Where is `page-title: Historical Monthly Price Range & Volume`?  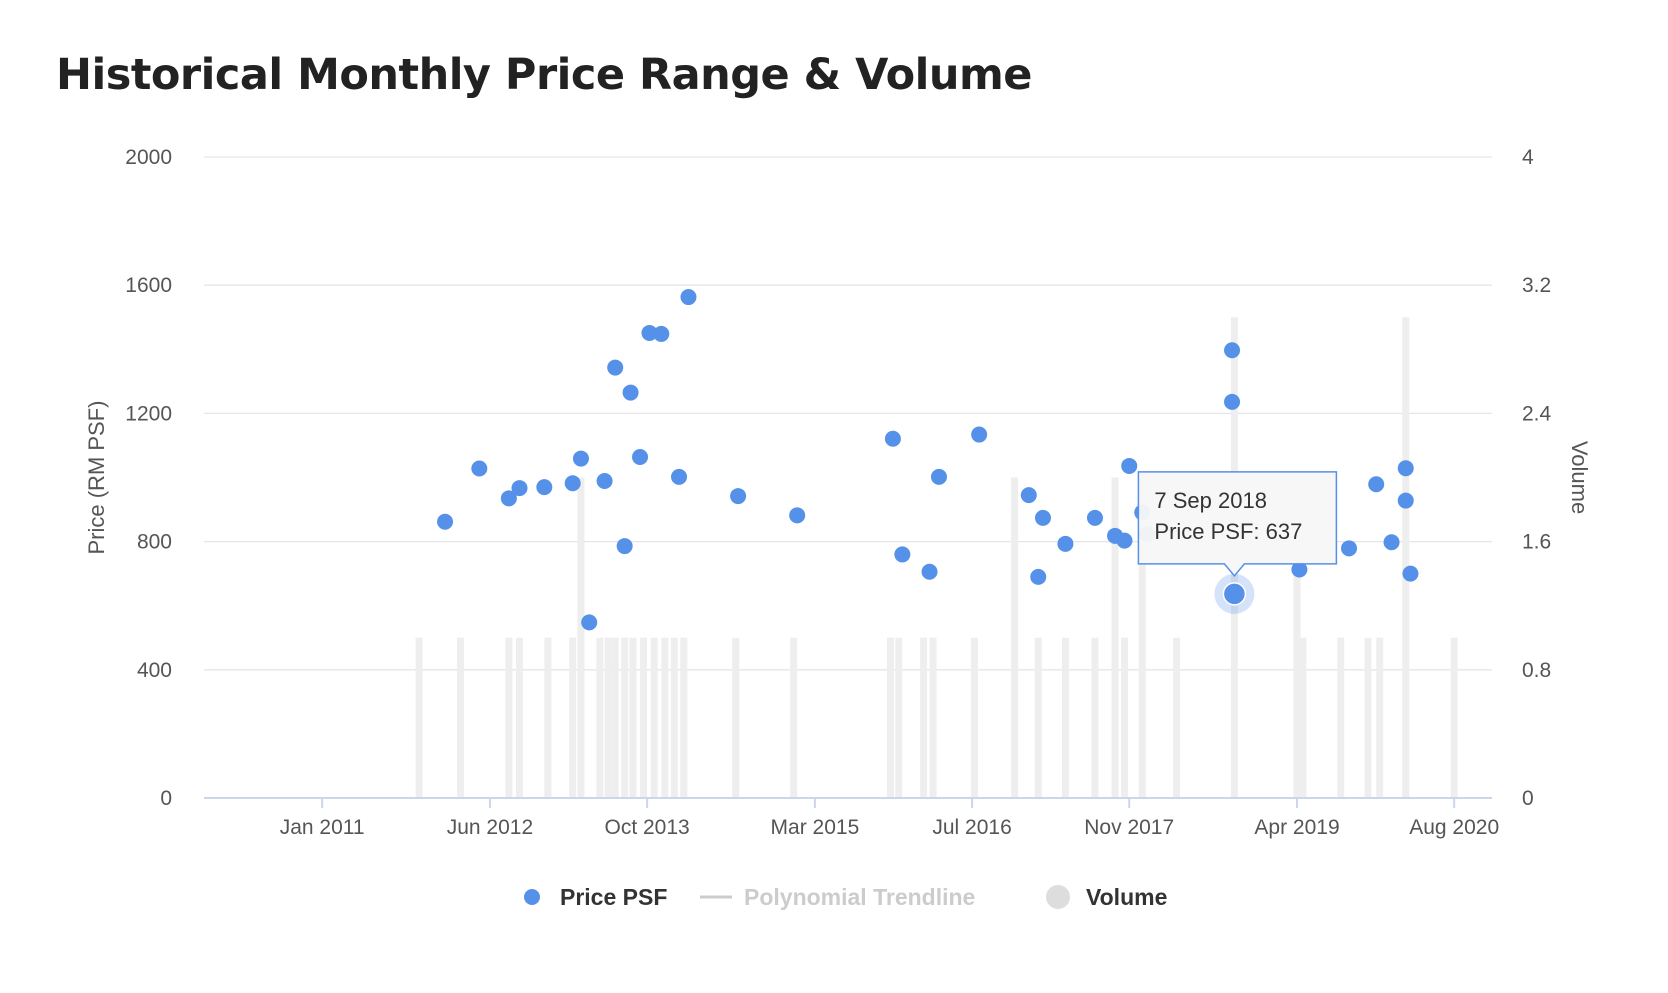 page-title: Historical Monthly Price Range & Volume is located at coordinates (544, 75).